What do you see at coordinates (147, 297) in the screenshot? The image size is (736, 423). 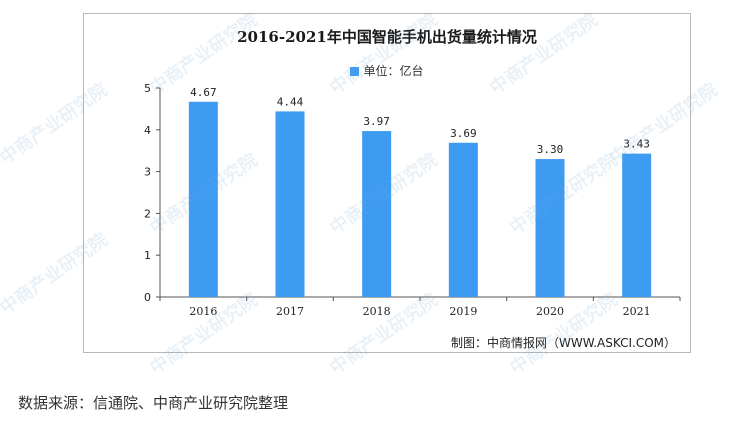 I see `y-tick-label: 0` at bounding box center [147, 297].